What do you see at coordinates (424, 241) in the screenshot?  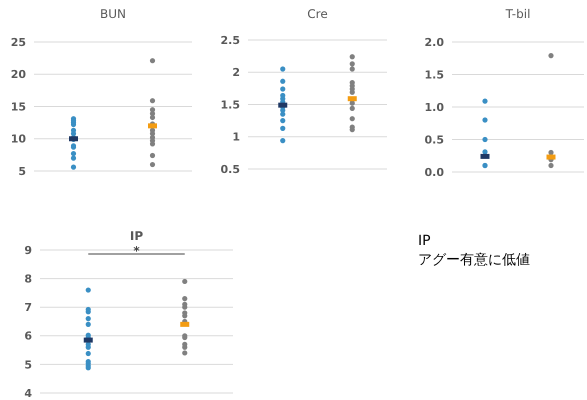 I see `text: IP` at bounding box center [424, 241].